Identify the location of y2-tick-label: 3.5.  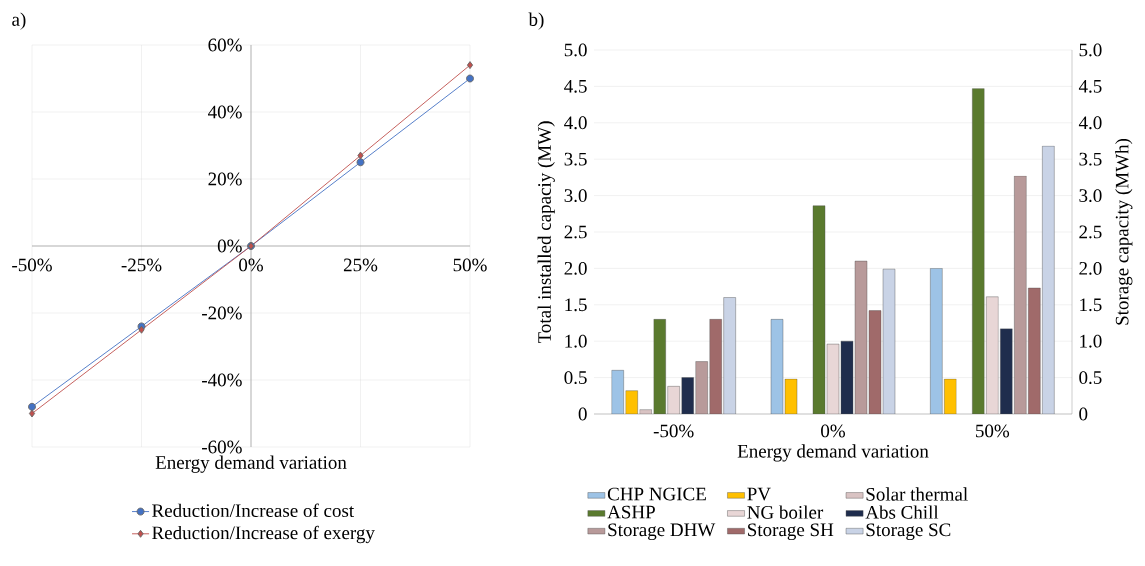
(1090, 159).